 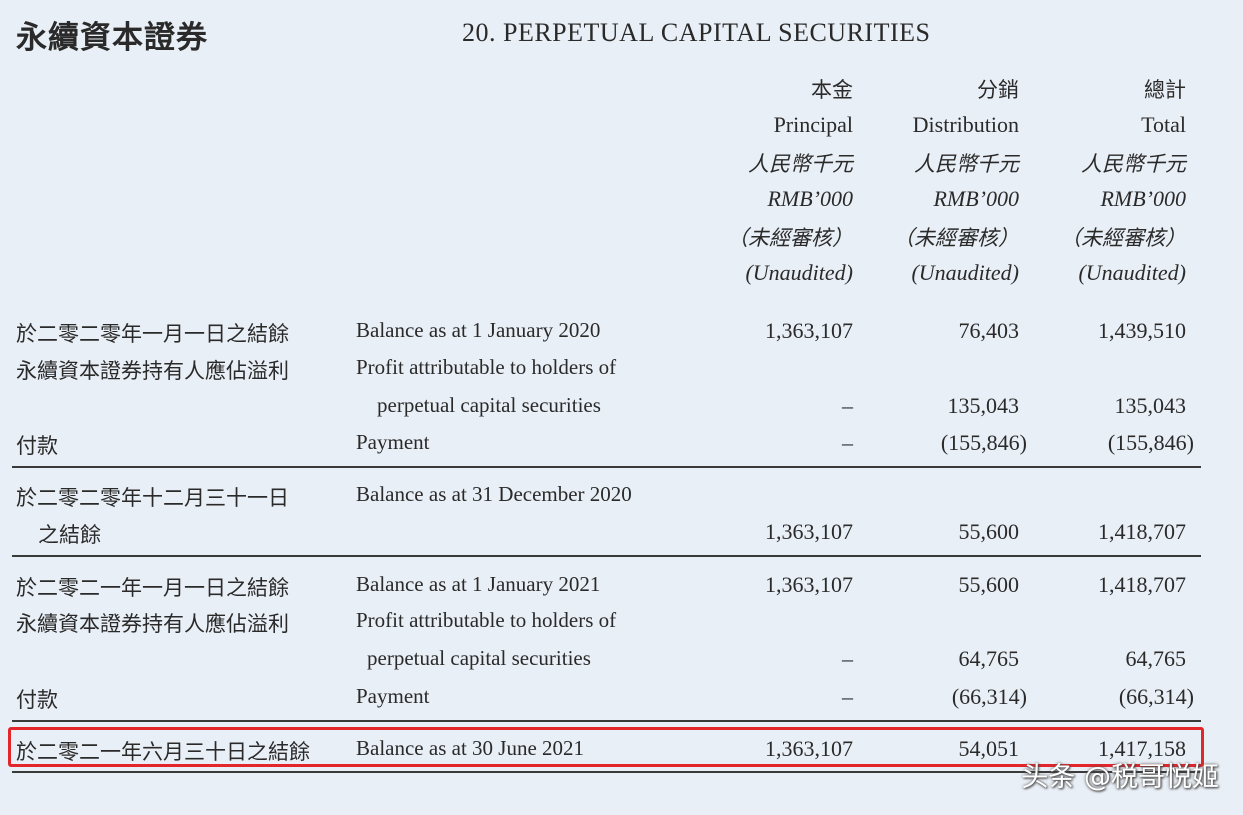 I want to click on col-total-unit-en: RMB’000, so click(x=1143, y=198).